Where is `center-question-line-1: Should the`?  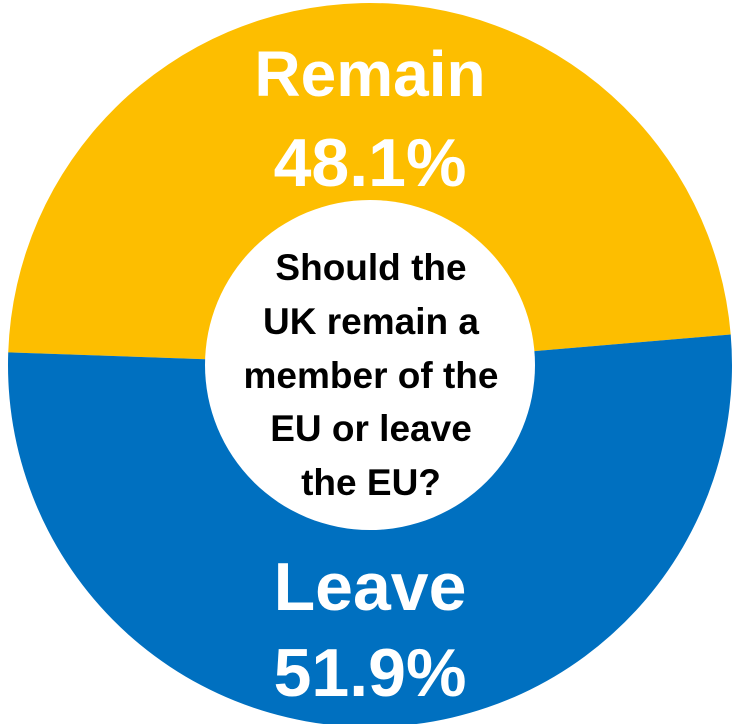 center-question-line-1: Should the is located at coordinates (370, 267).